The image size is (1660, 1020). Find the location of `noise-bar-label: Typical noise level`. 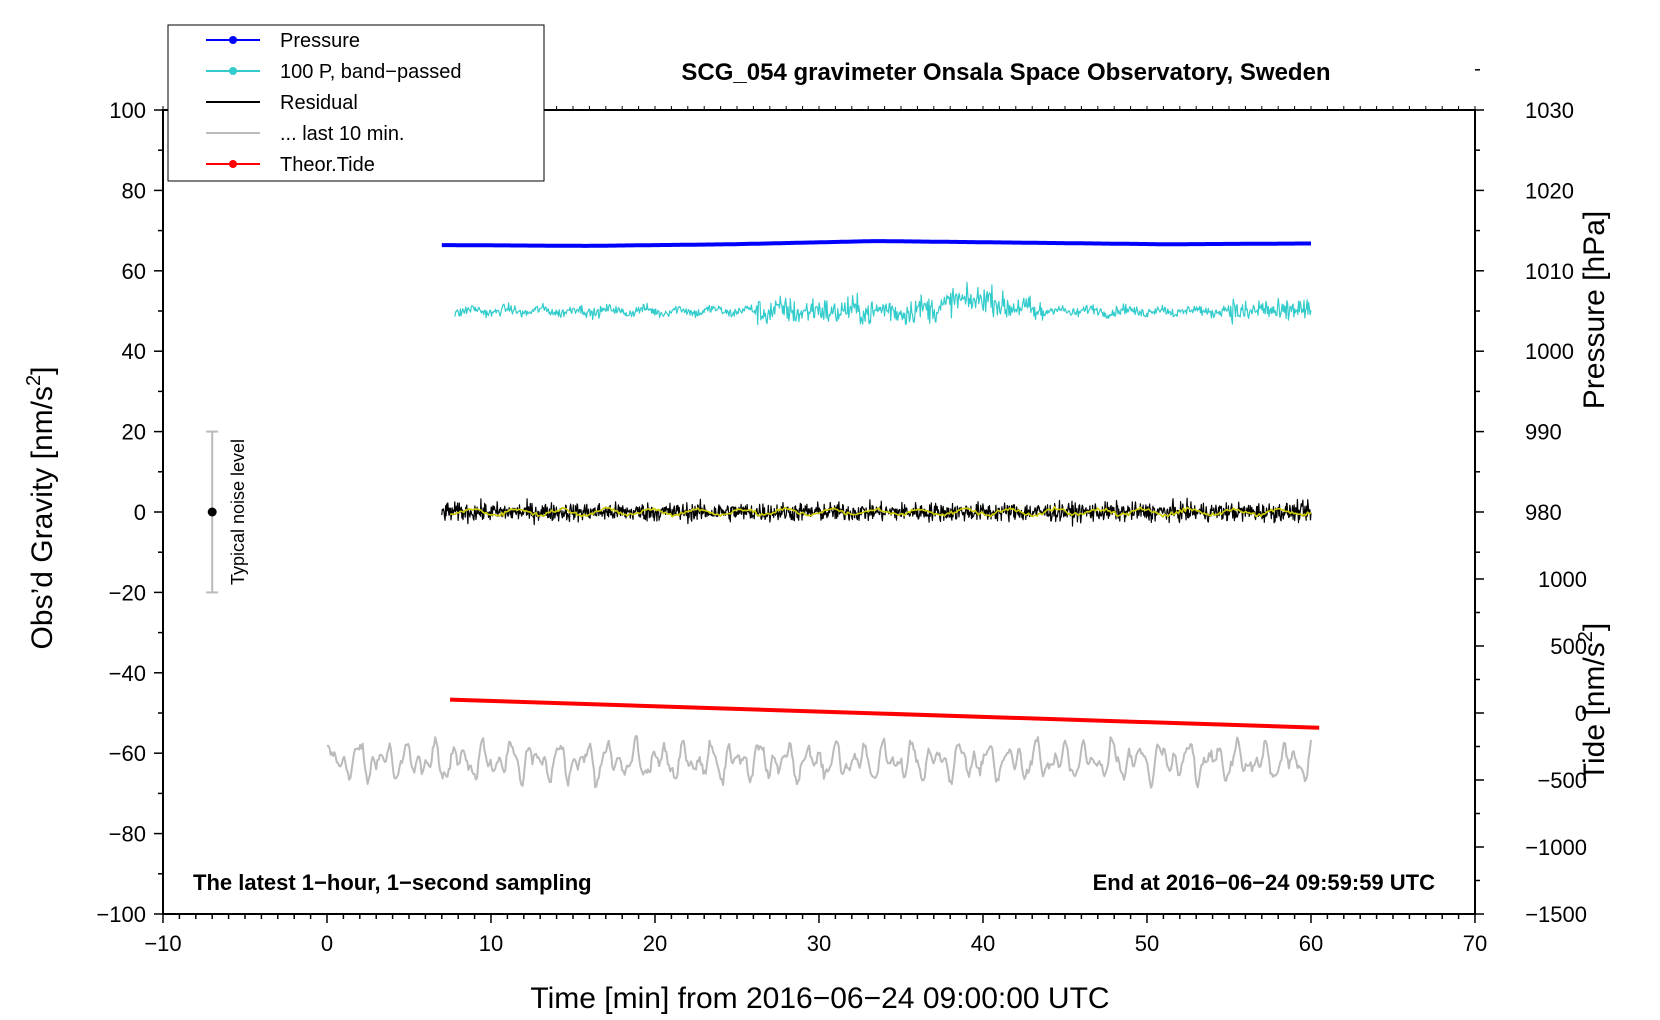

noise-bar-label: Typical noise level is located at coordinates (238, 512).